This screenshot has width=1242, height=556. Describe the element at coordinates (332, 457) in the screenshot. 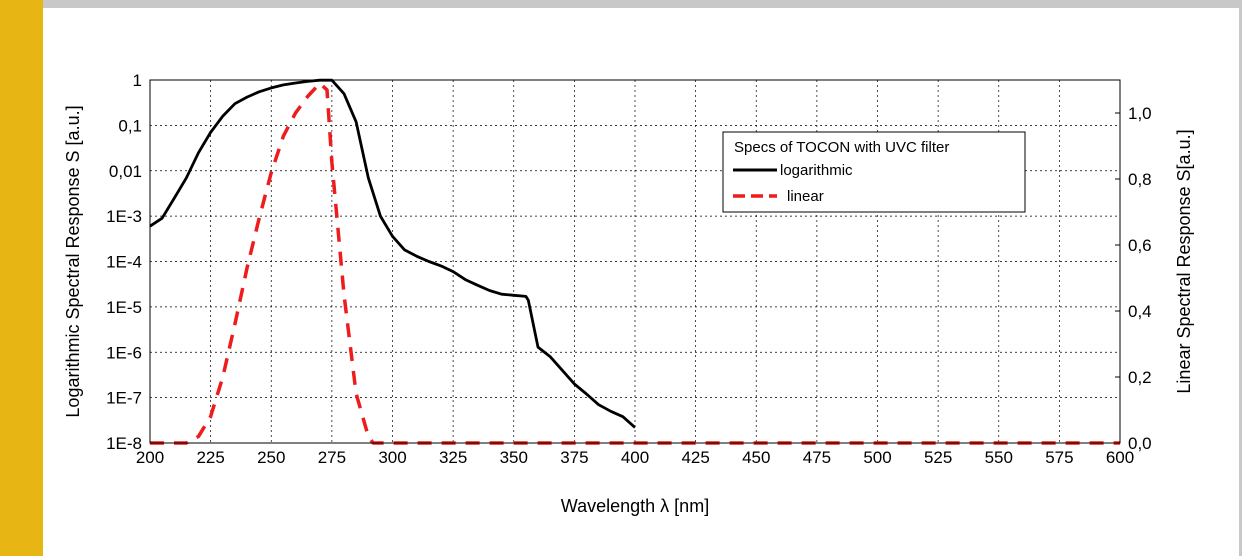

I see `x-tick-label: 275` at that location.